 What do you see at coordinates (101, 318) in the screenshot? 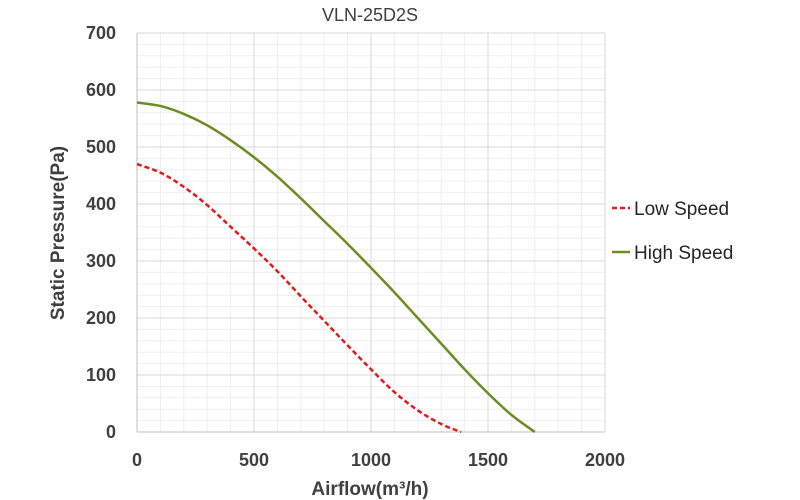
I see `y-tick-label: 200` at bounding box center [101, 318].